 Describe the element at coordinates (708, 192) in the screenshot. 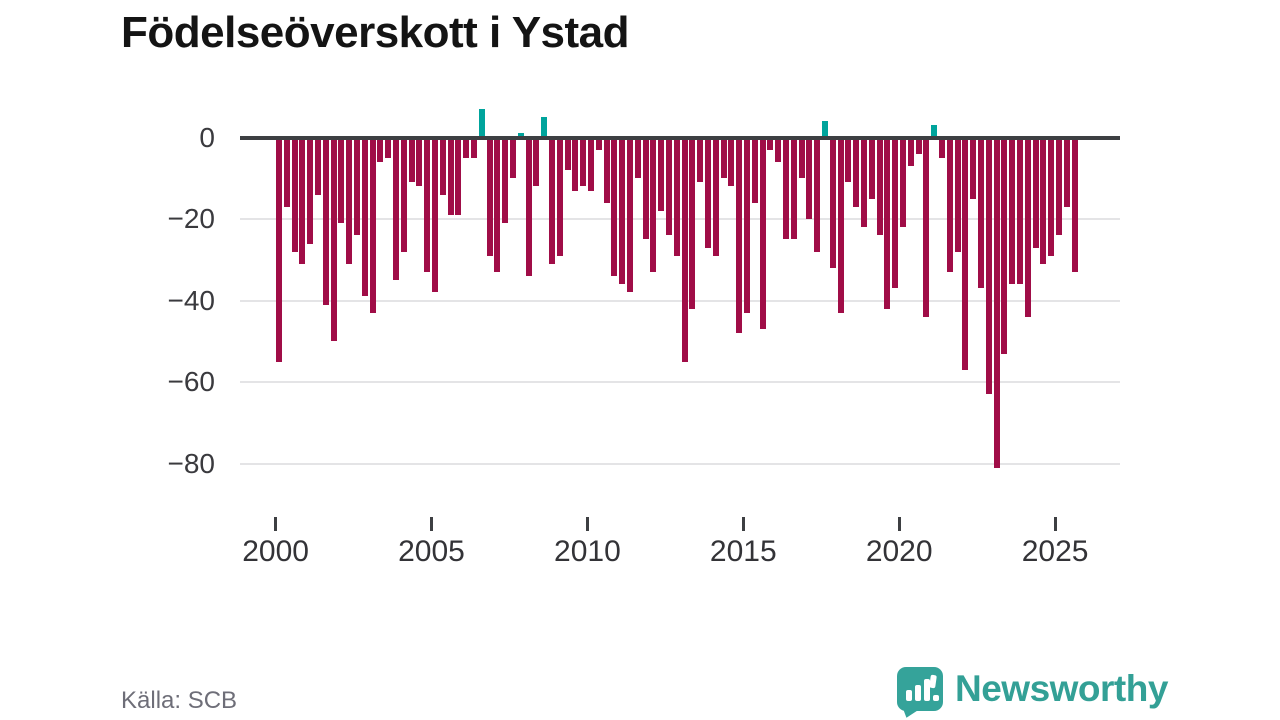

I see `bar-2013Q4` at that location.